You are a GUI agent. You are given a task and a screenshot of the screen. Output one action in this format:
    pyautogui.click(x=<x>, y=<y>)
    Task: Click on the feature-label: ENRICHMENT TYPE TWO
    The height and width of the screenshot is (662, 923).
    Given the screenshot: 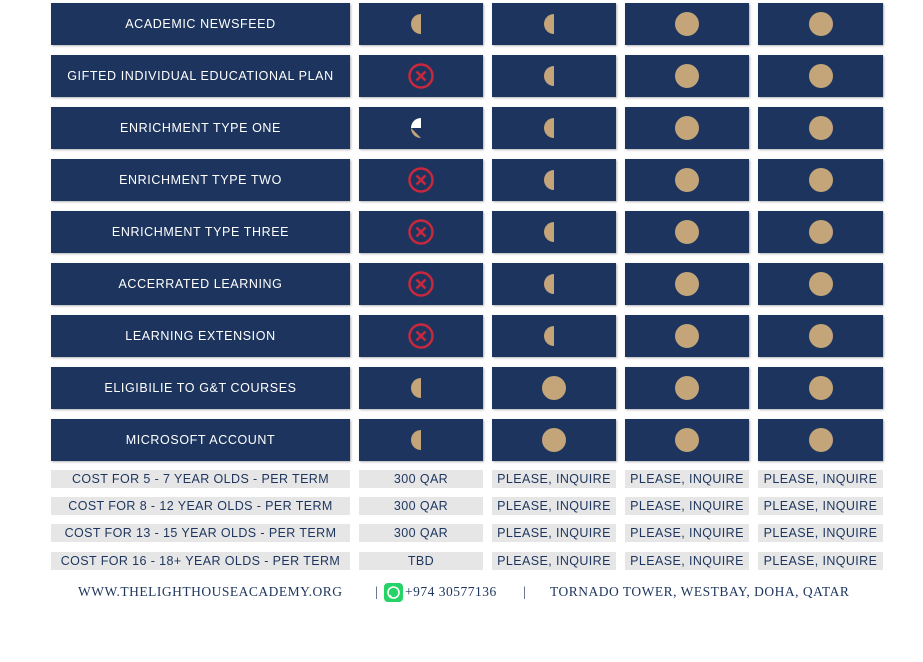 What is the action you would take?
    pyautogui.click(x=200, y=180)
    